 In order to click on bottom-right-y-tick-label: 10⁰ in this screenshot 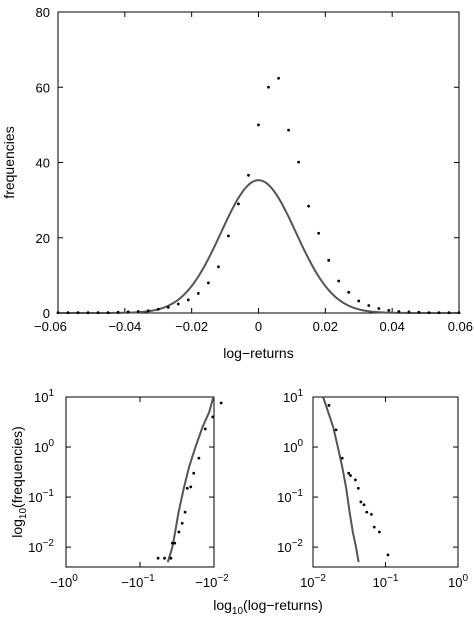, I will do `click(293, 446)`.